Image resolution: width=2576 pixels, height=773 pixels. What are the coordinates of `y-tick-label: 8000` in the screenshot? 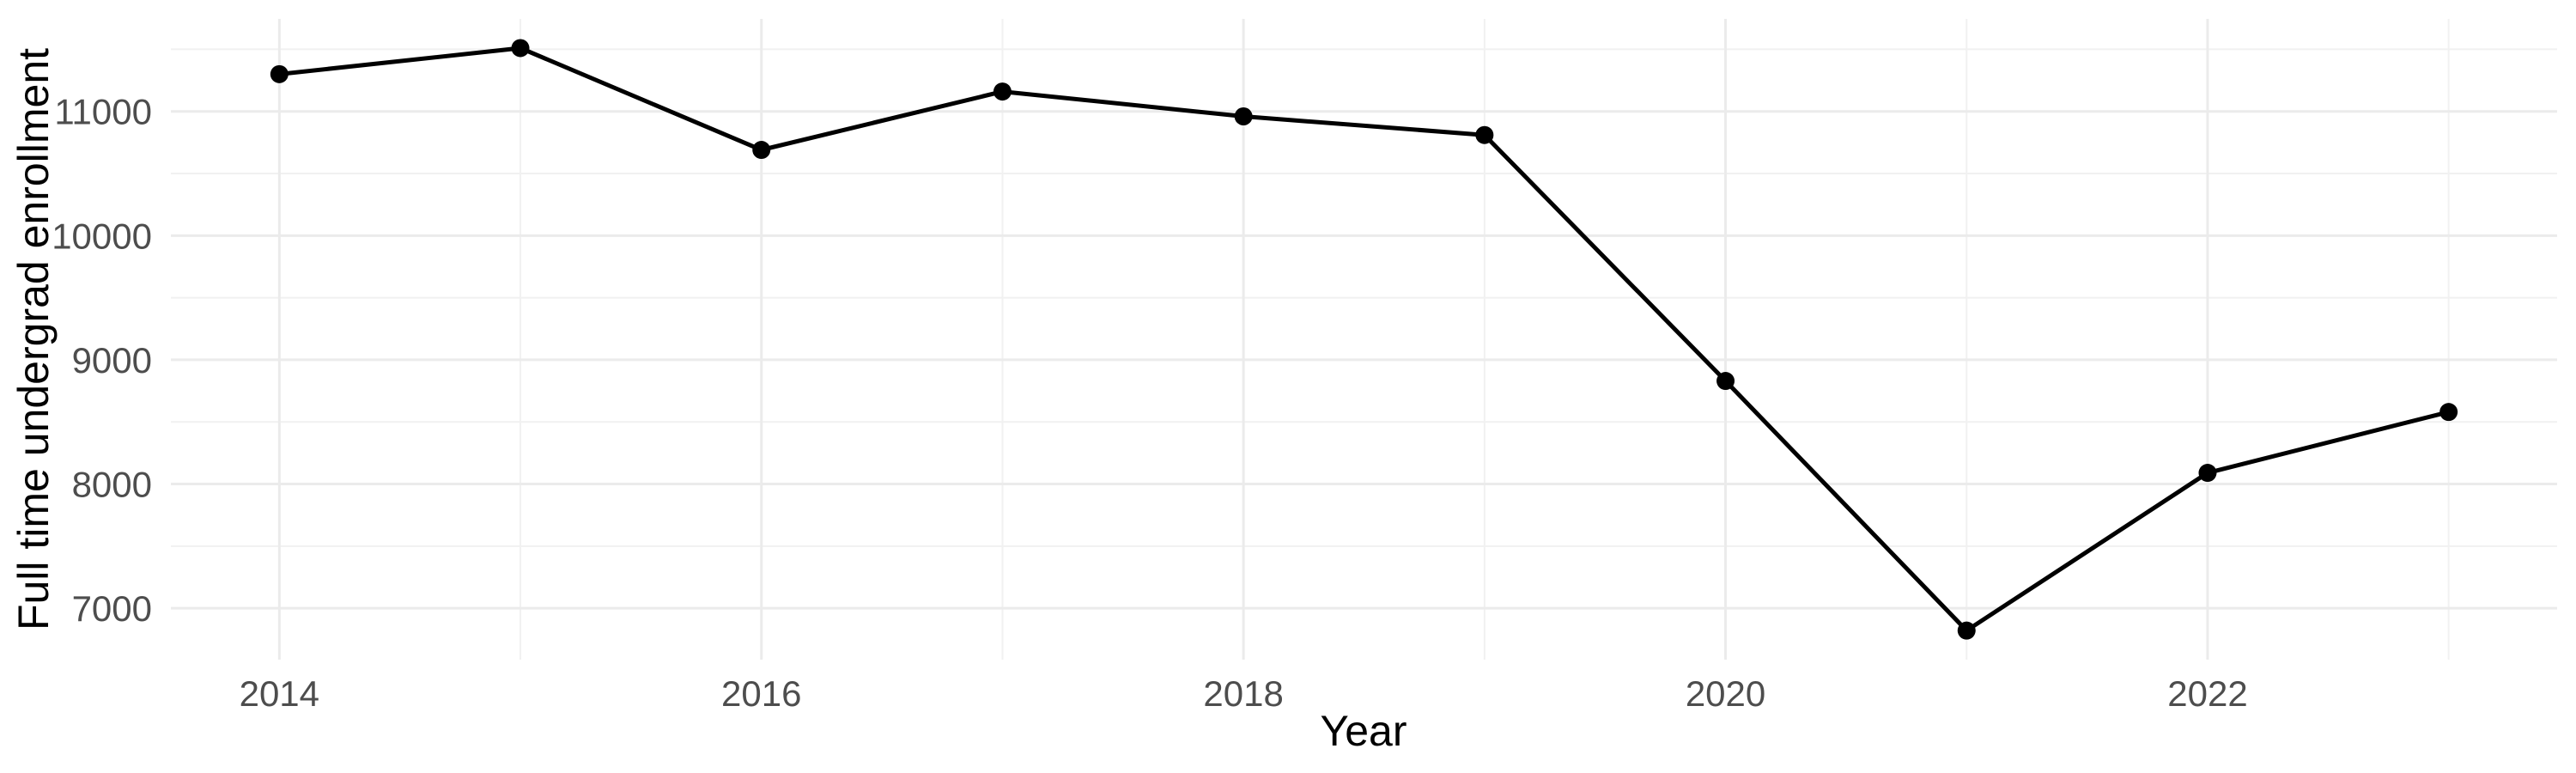 It's located at (112, 485).